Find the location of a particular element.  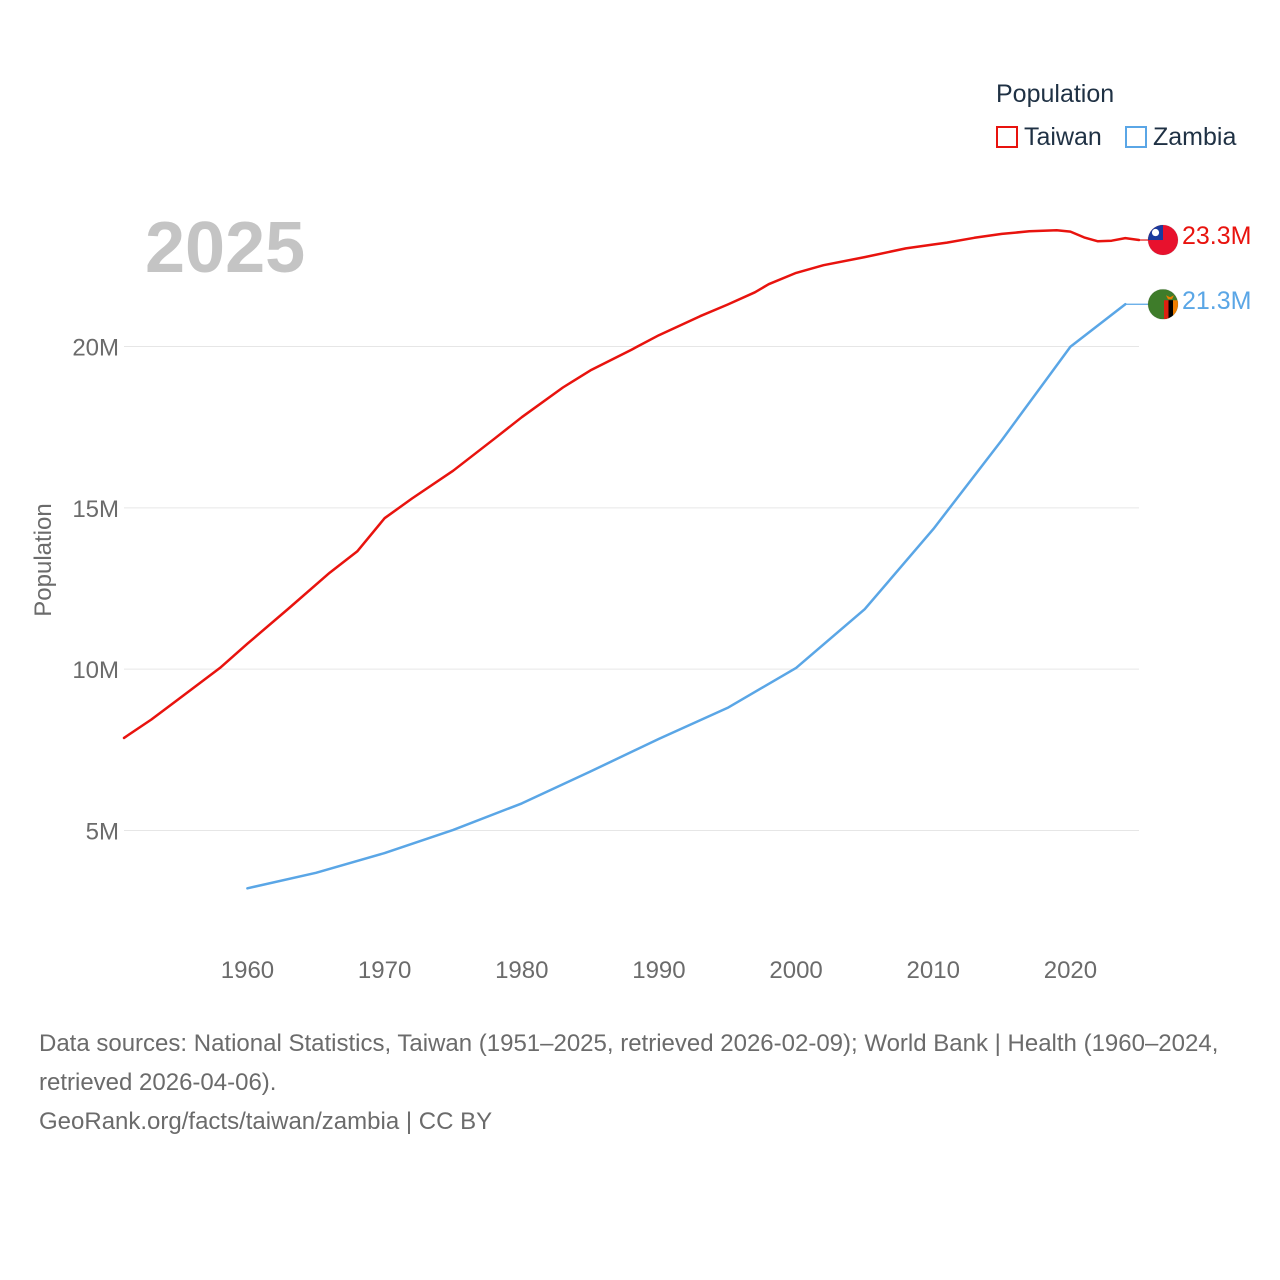

legend-item-taiwan: Taiwan is located at coordinates (1049, 137).